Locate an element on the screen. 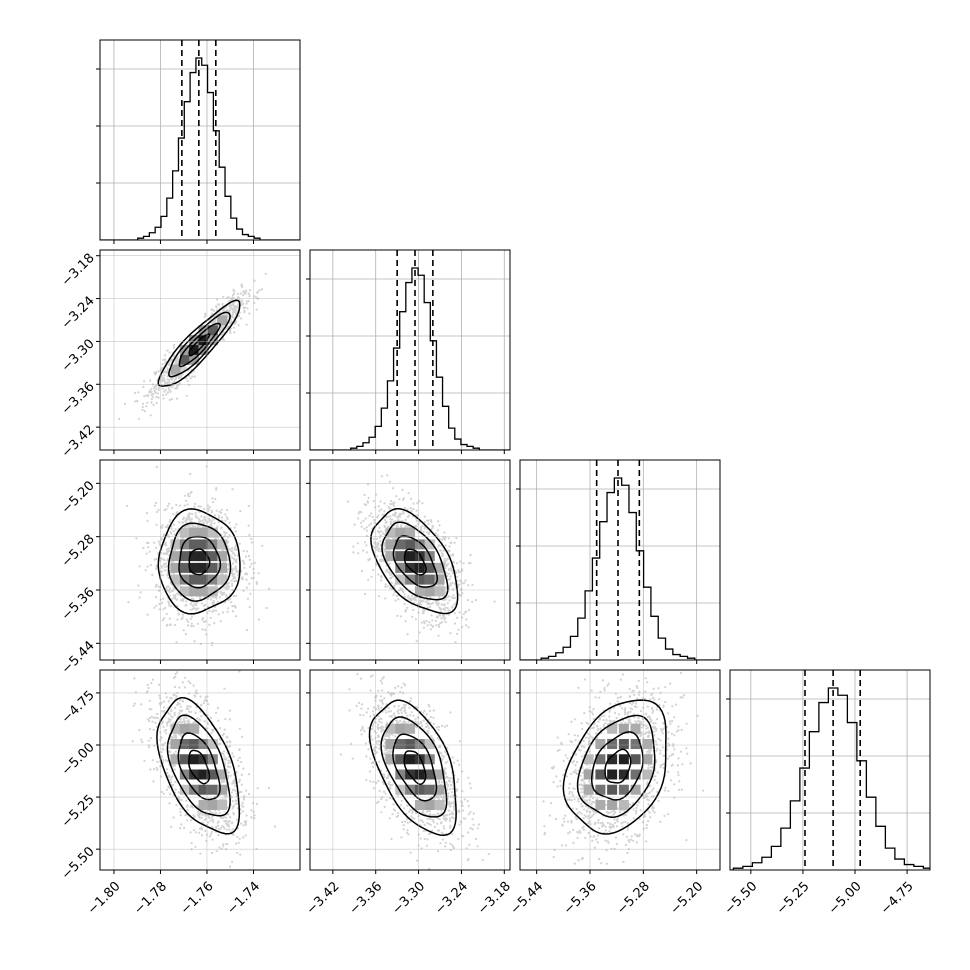 Image resolution: width=970 pixels, height=970 pixels. y-tick-label: −5.44 is located at coordinates (78, 657).